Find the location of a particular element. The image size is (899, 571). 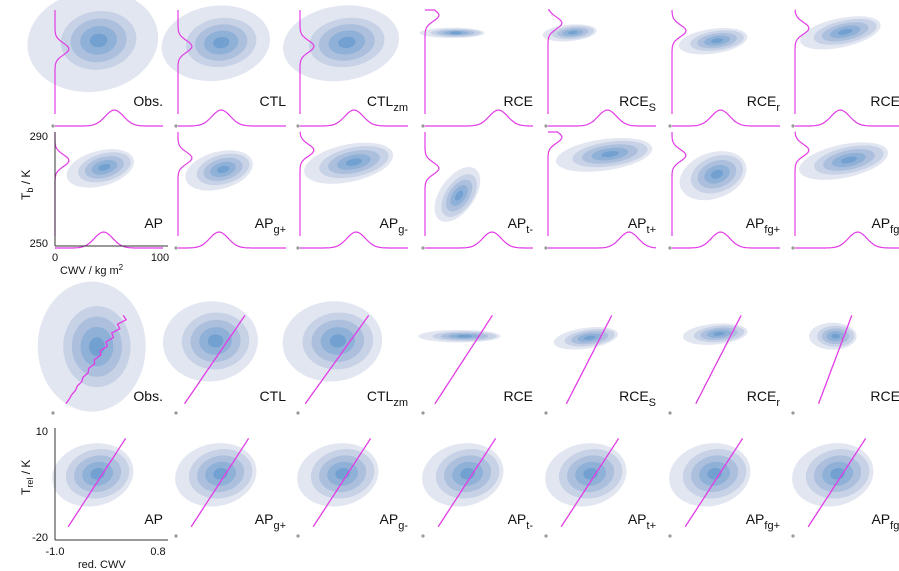

panel-label: CTL is located at coordinates (273, 101).